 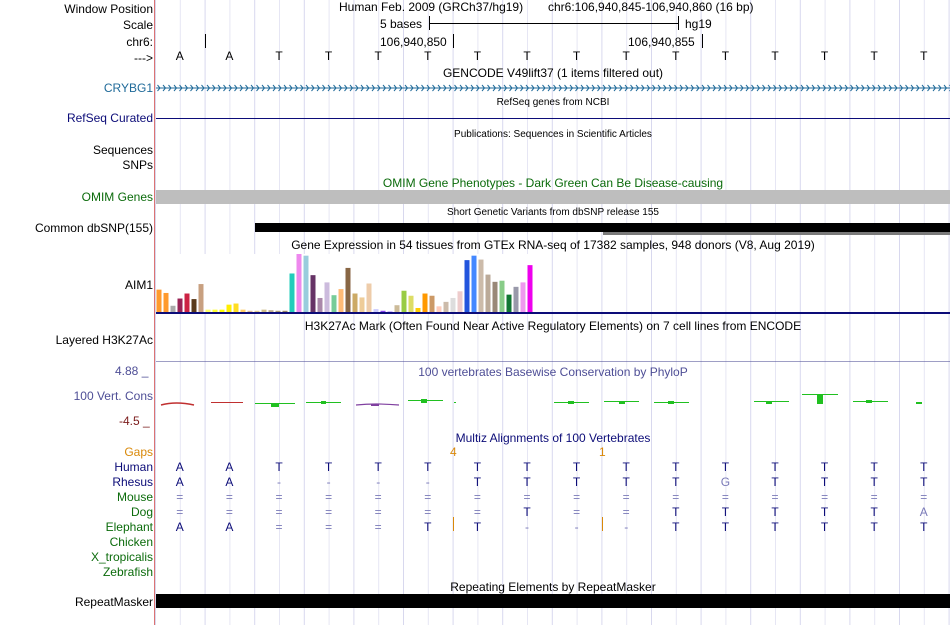 What do you see at coordinates (137, 165) in the screenshot?
I see `snps-label: SNPs` at bounding box center [137, 165].